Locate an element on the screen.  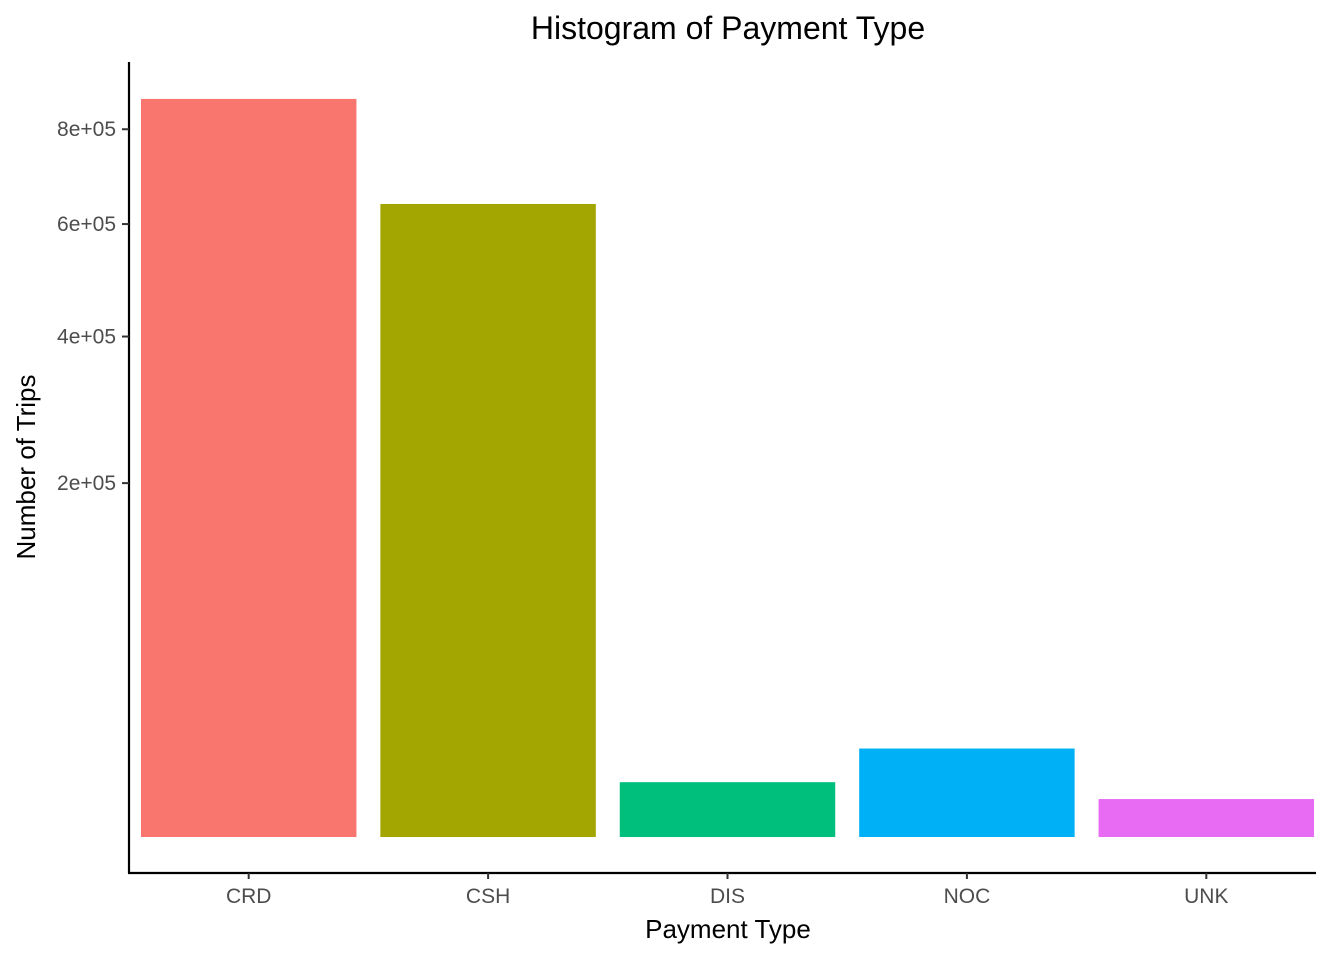
x-axis-ticks: CRD CSH DIS NOC UNK is located at coordinates (727, 890).